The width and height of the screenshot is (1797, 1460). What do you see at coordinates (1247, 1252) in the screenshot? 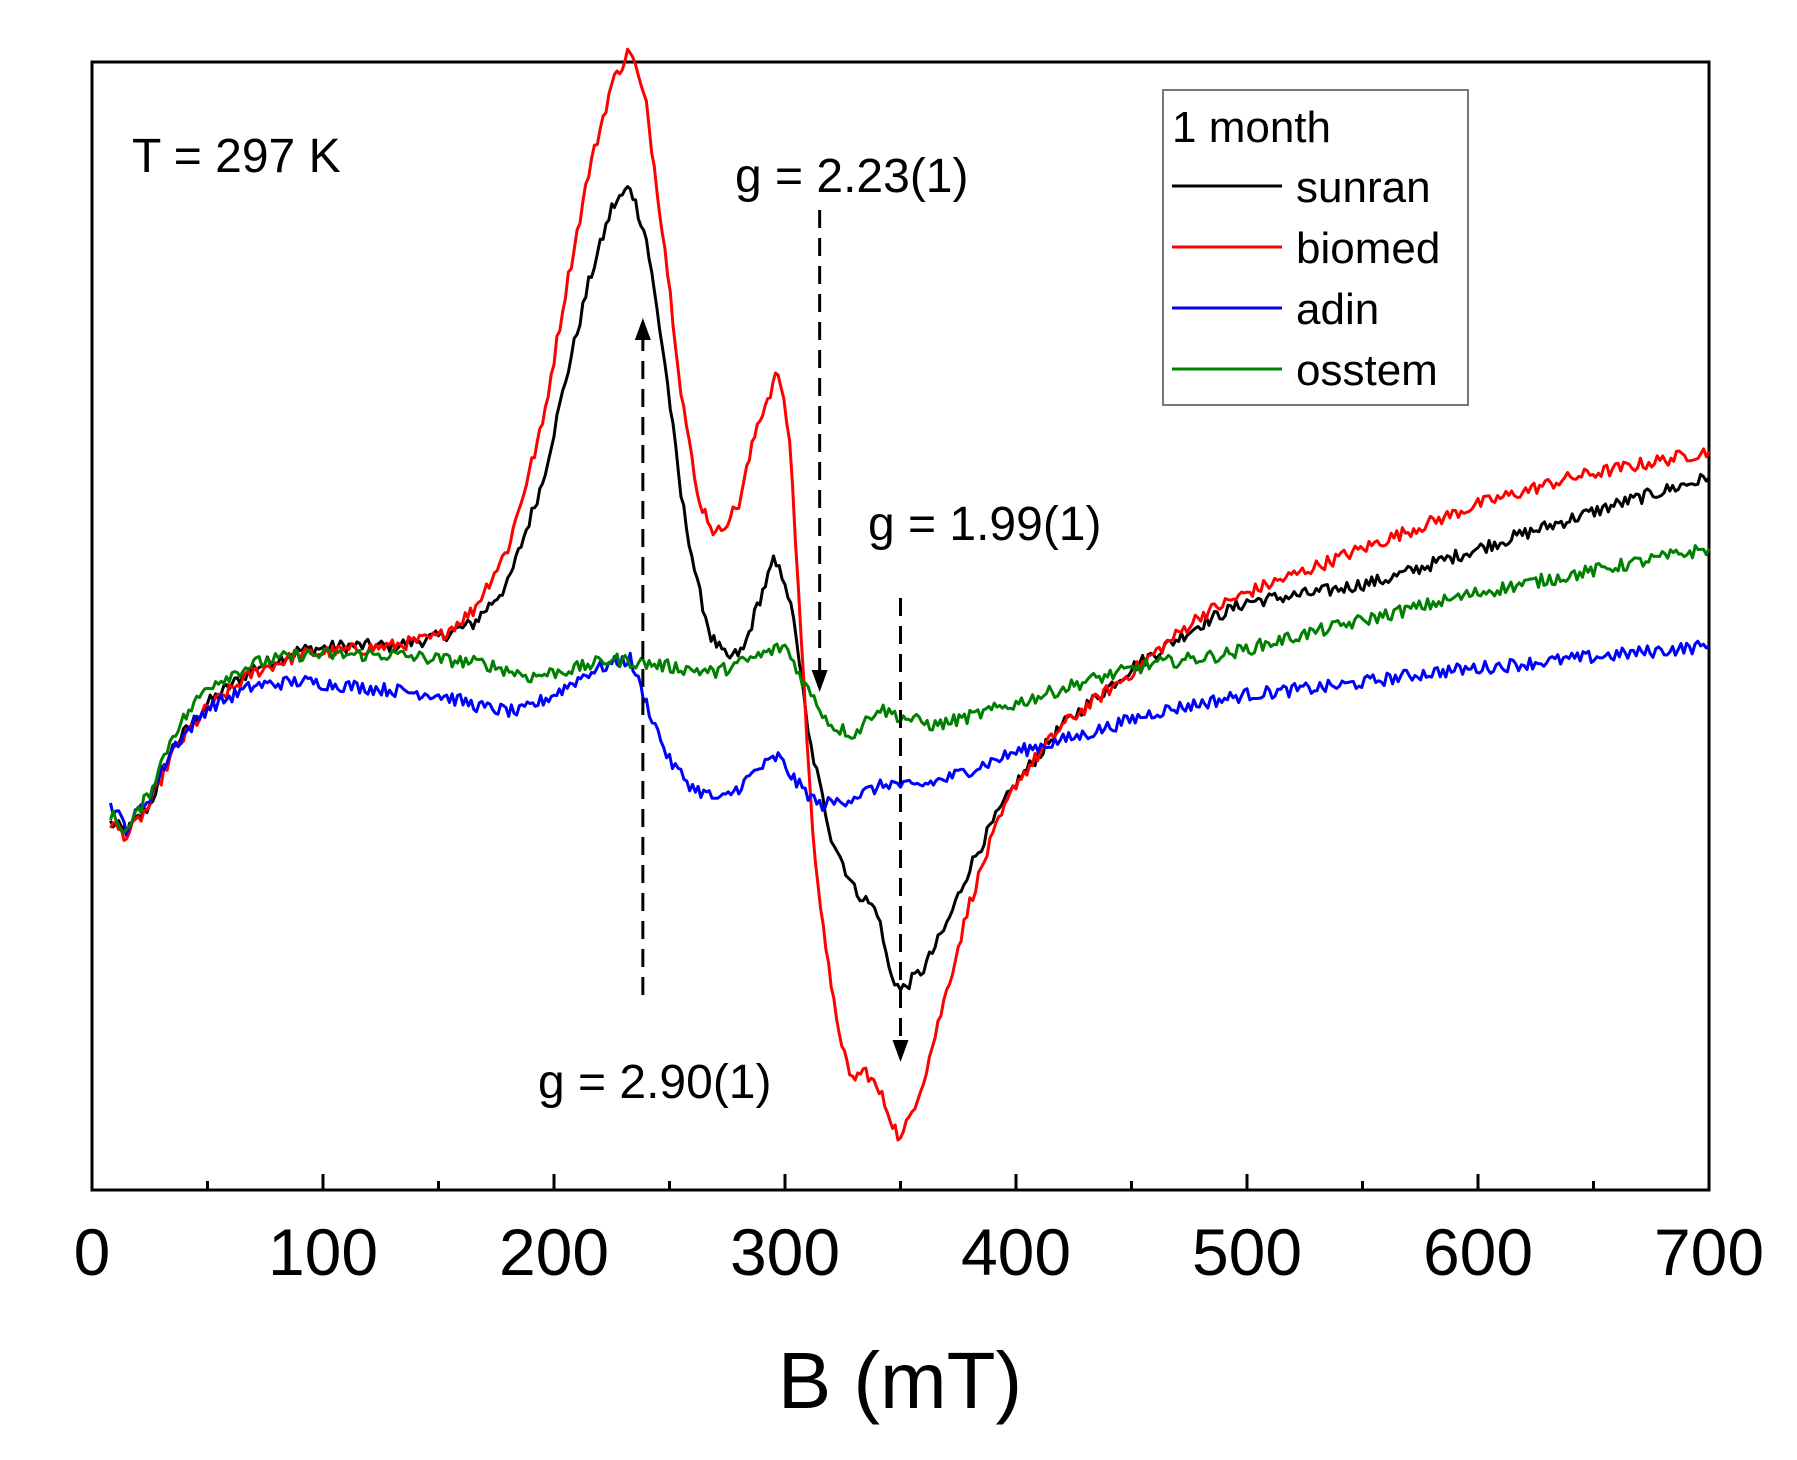
I see `x-tick-label-500: 500` at bounding box center [1247, 1252].